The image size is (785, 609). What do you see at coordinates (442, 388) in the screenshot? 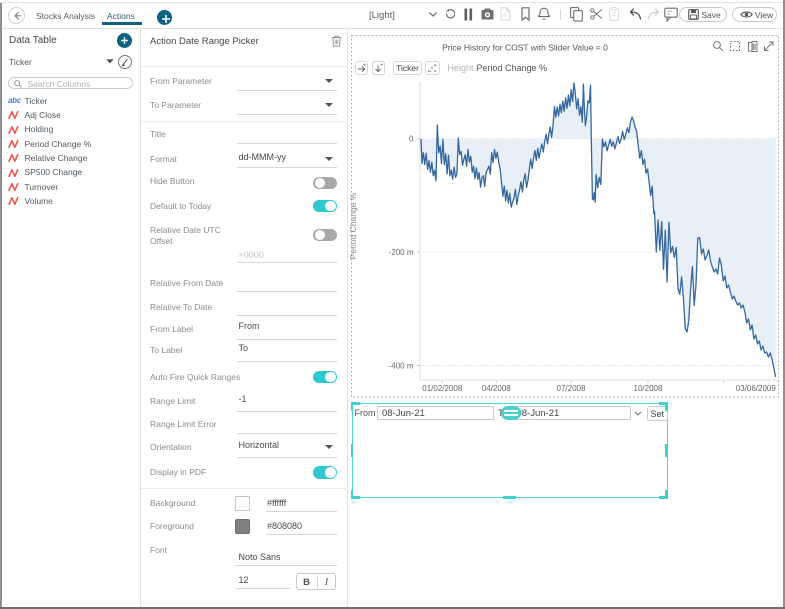
I see `svg-text: 01/02/2008` at bounding box center [442, 388].